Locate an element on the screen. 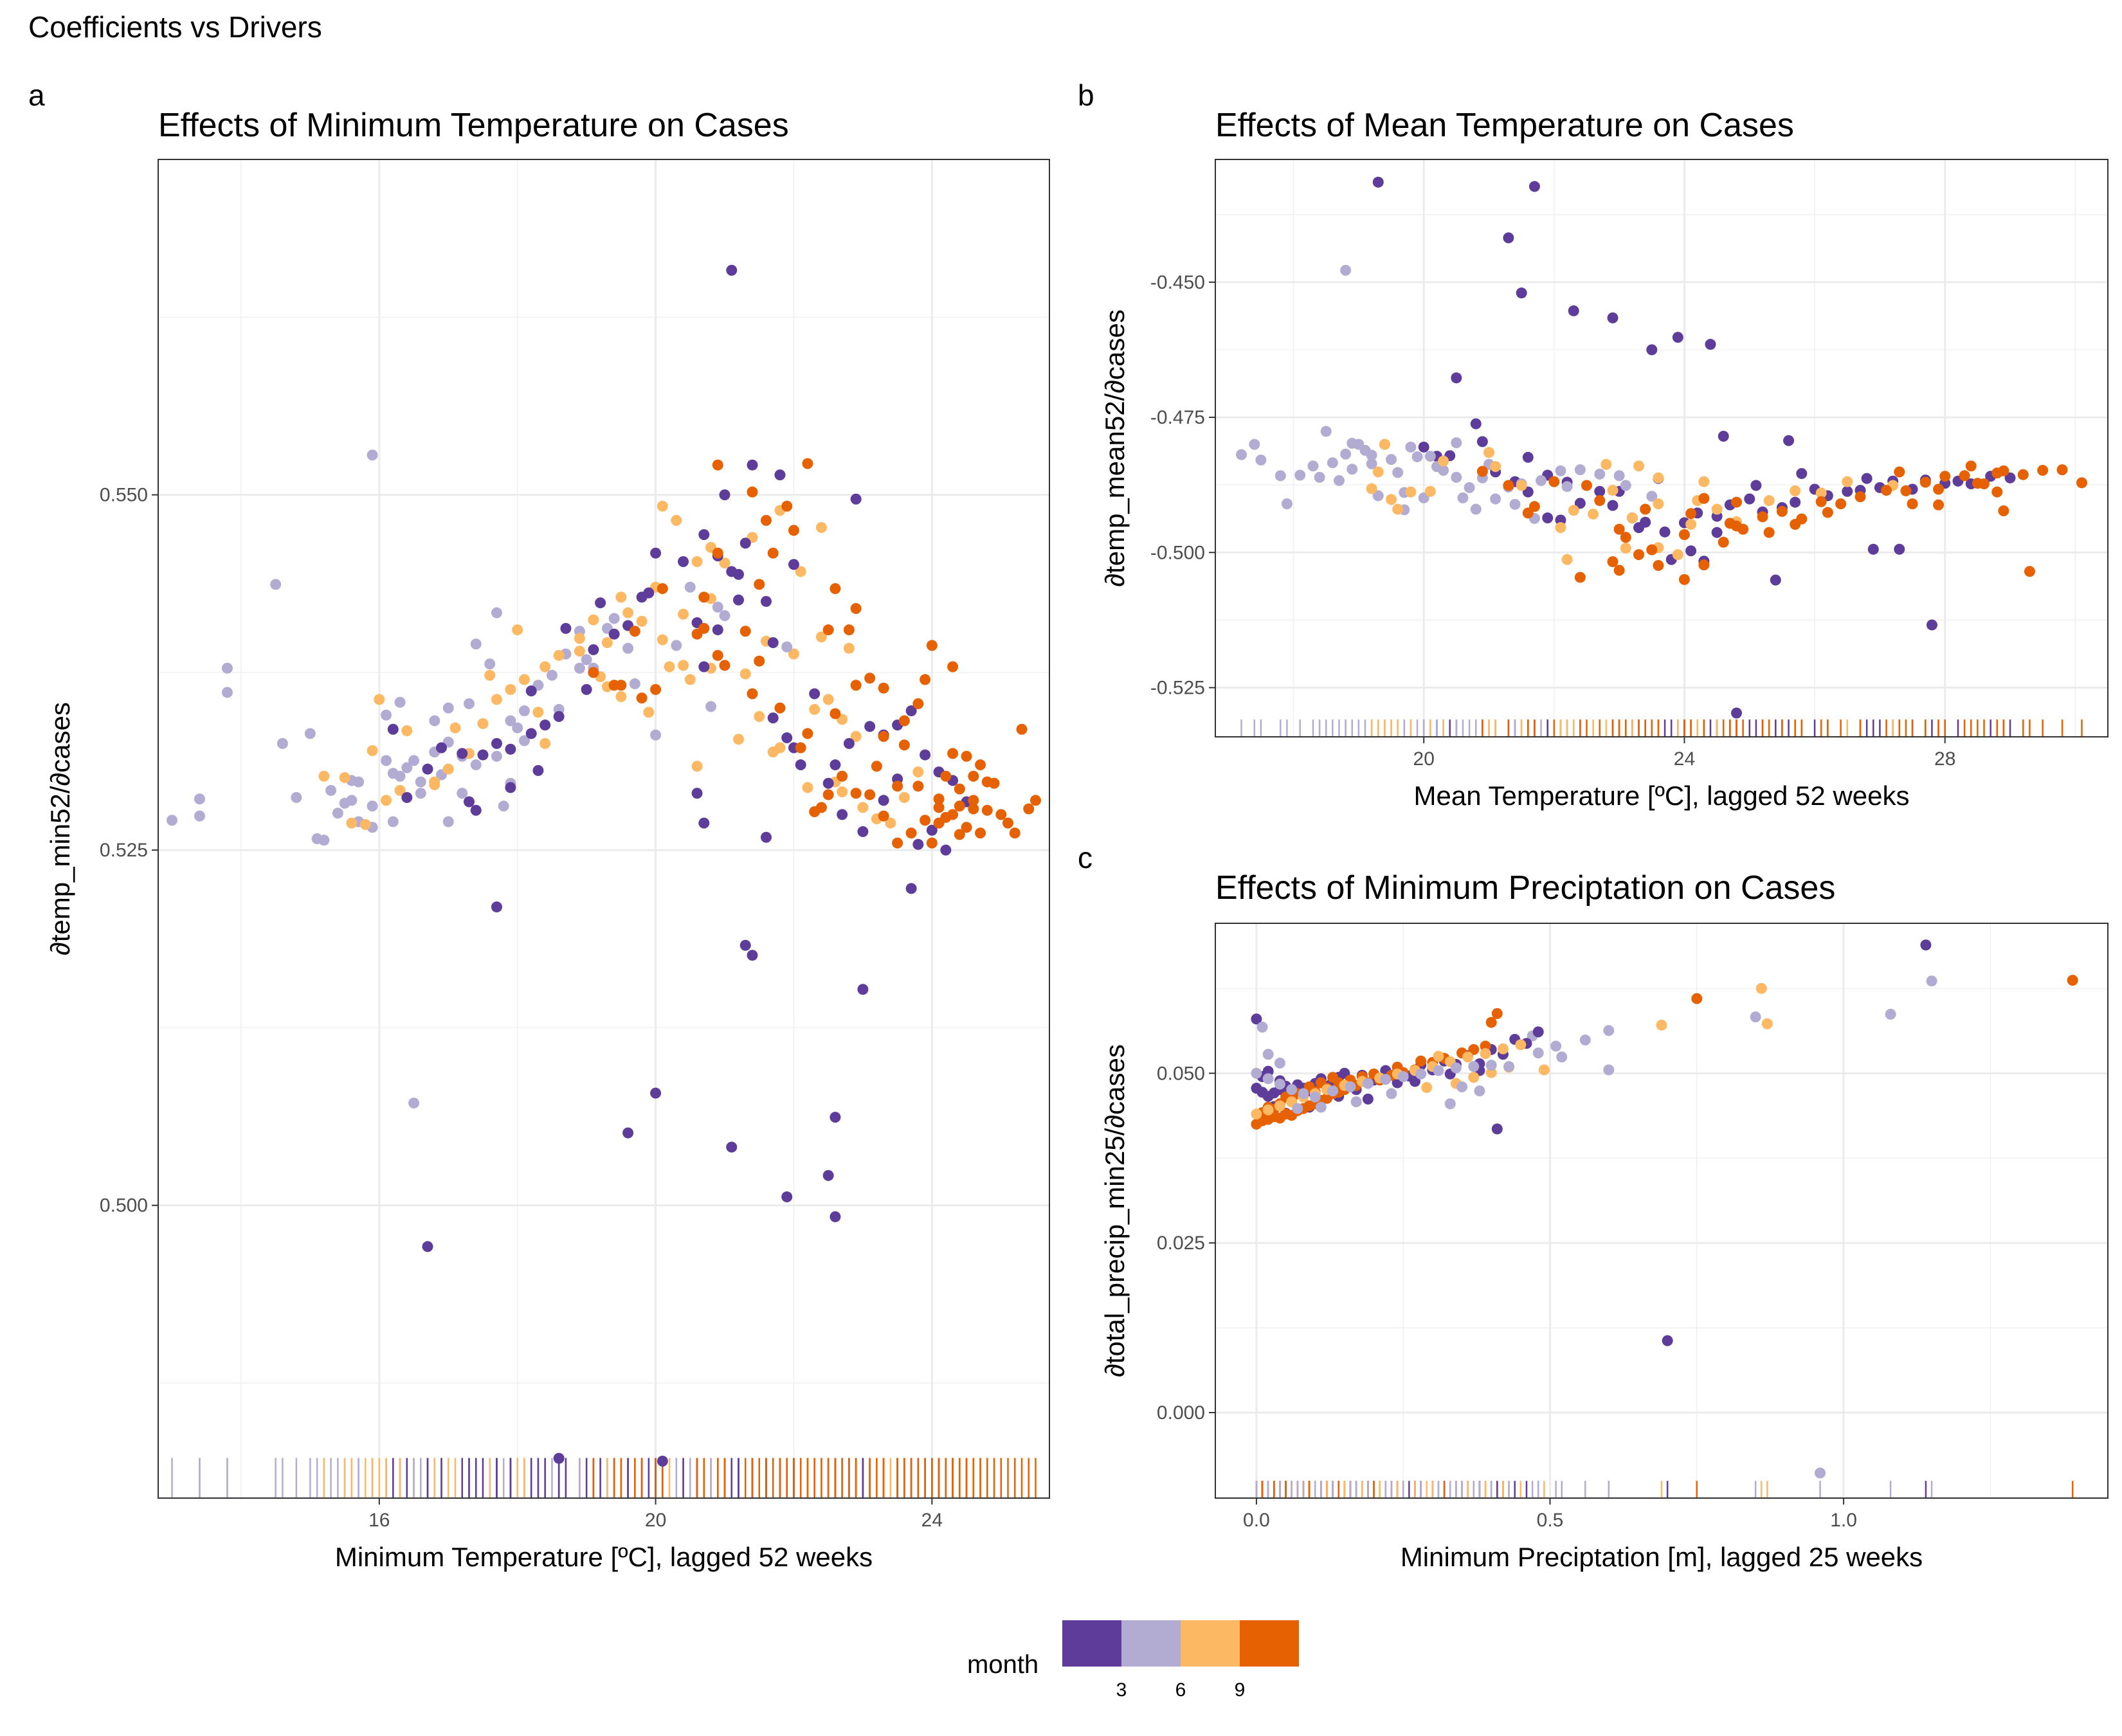 This screenshot has height=1736, width=2122. x-tick-label: 16 is located at coordinates (379, 1520).